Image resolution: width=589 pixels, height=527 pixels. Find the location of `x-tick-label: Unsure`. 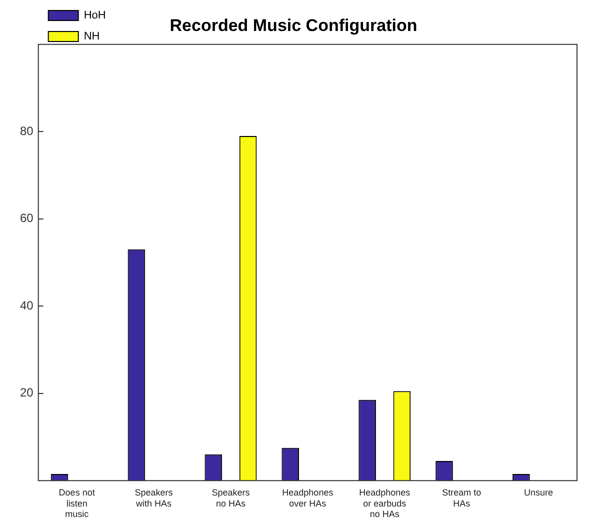

x-tick-label: Unsure is located at coordinates (539, 492).